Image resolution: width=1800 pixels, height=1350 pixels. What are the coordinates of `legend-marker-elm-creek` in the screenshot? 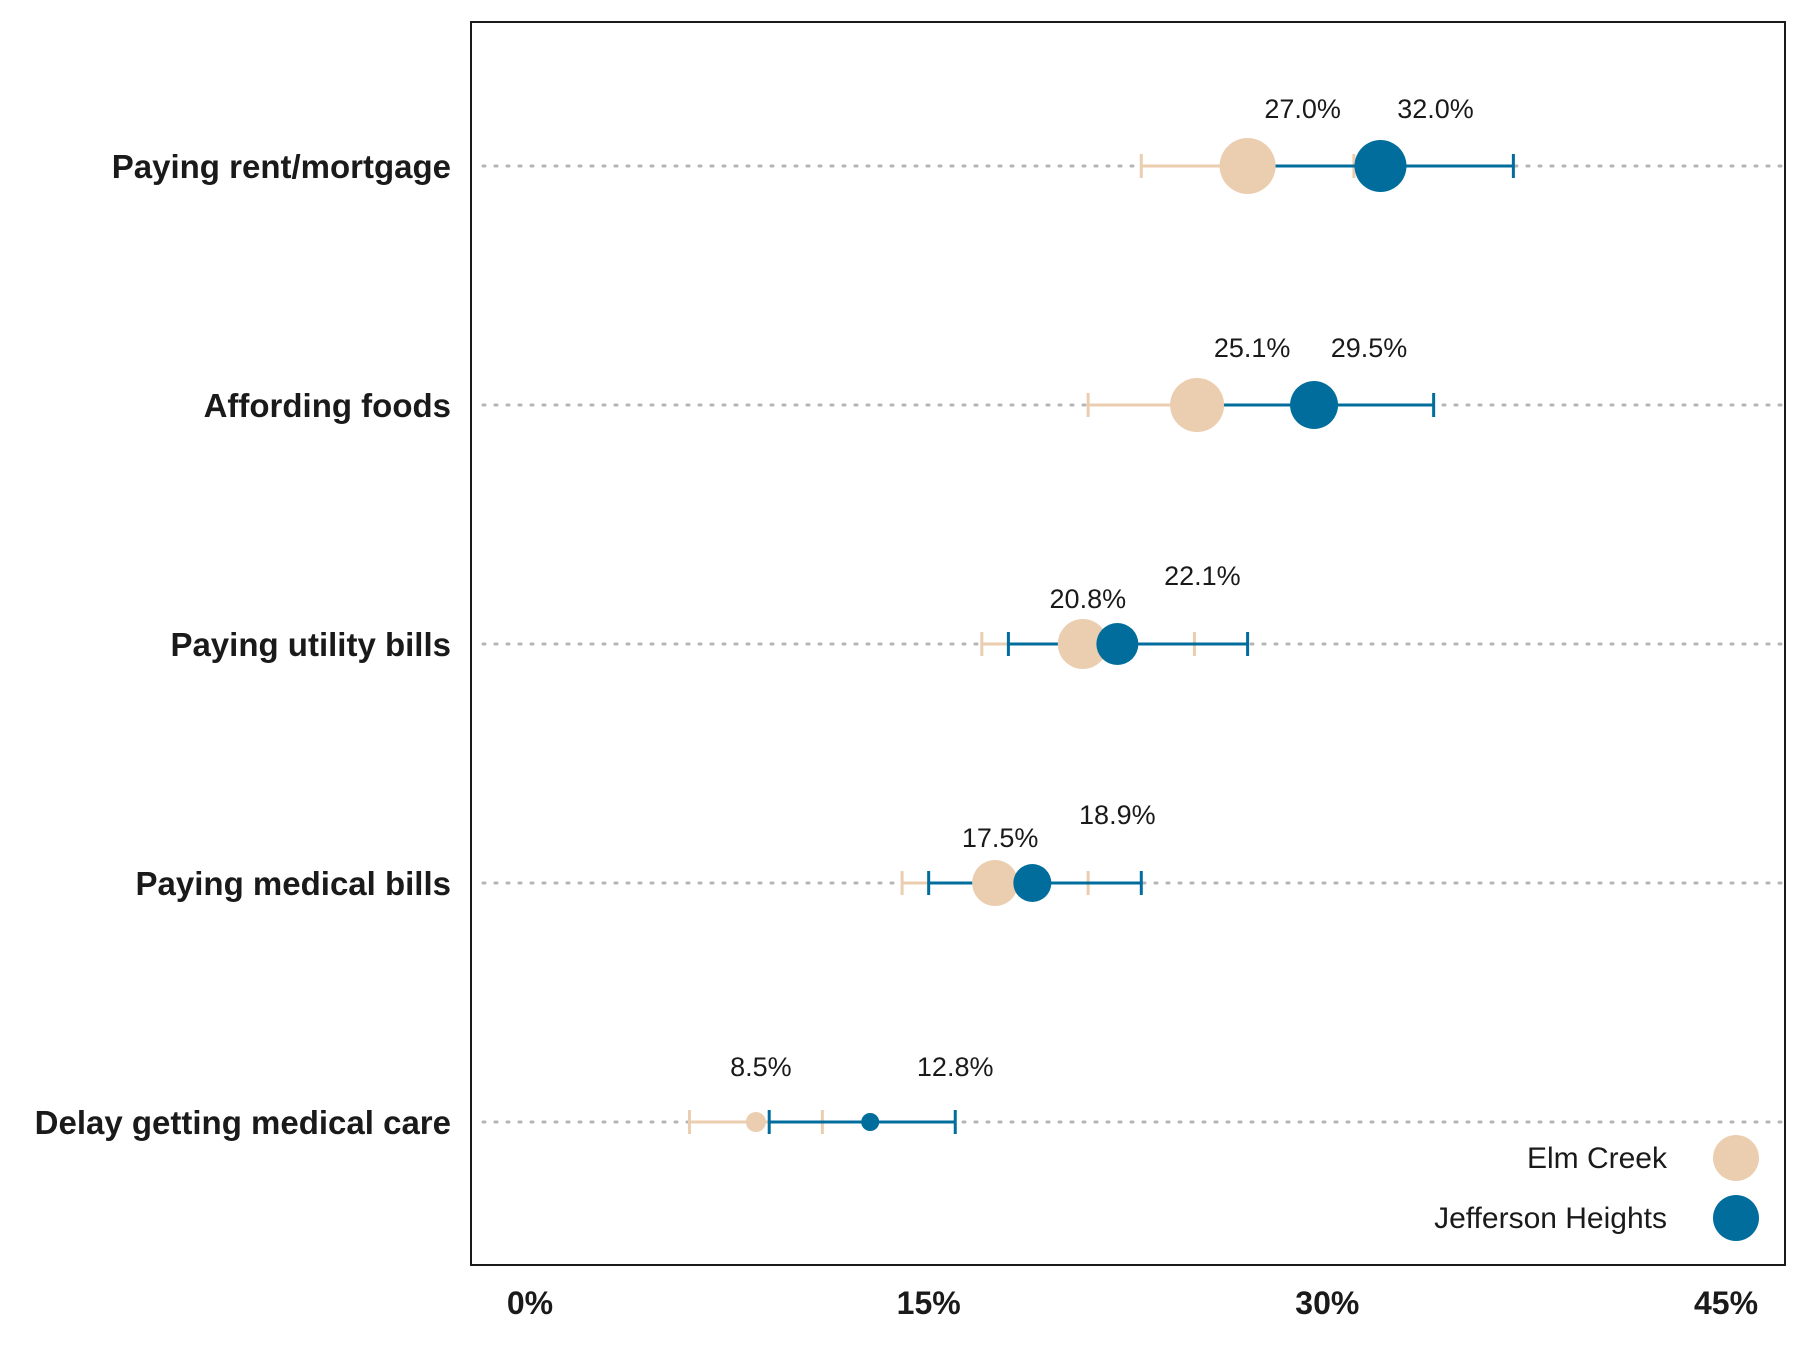 It's located at (1736, 1158).